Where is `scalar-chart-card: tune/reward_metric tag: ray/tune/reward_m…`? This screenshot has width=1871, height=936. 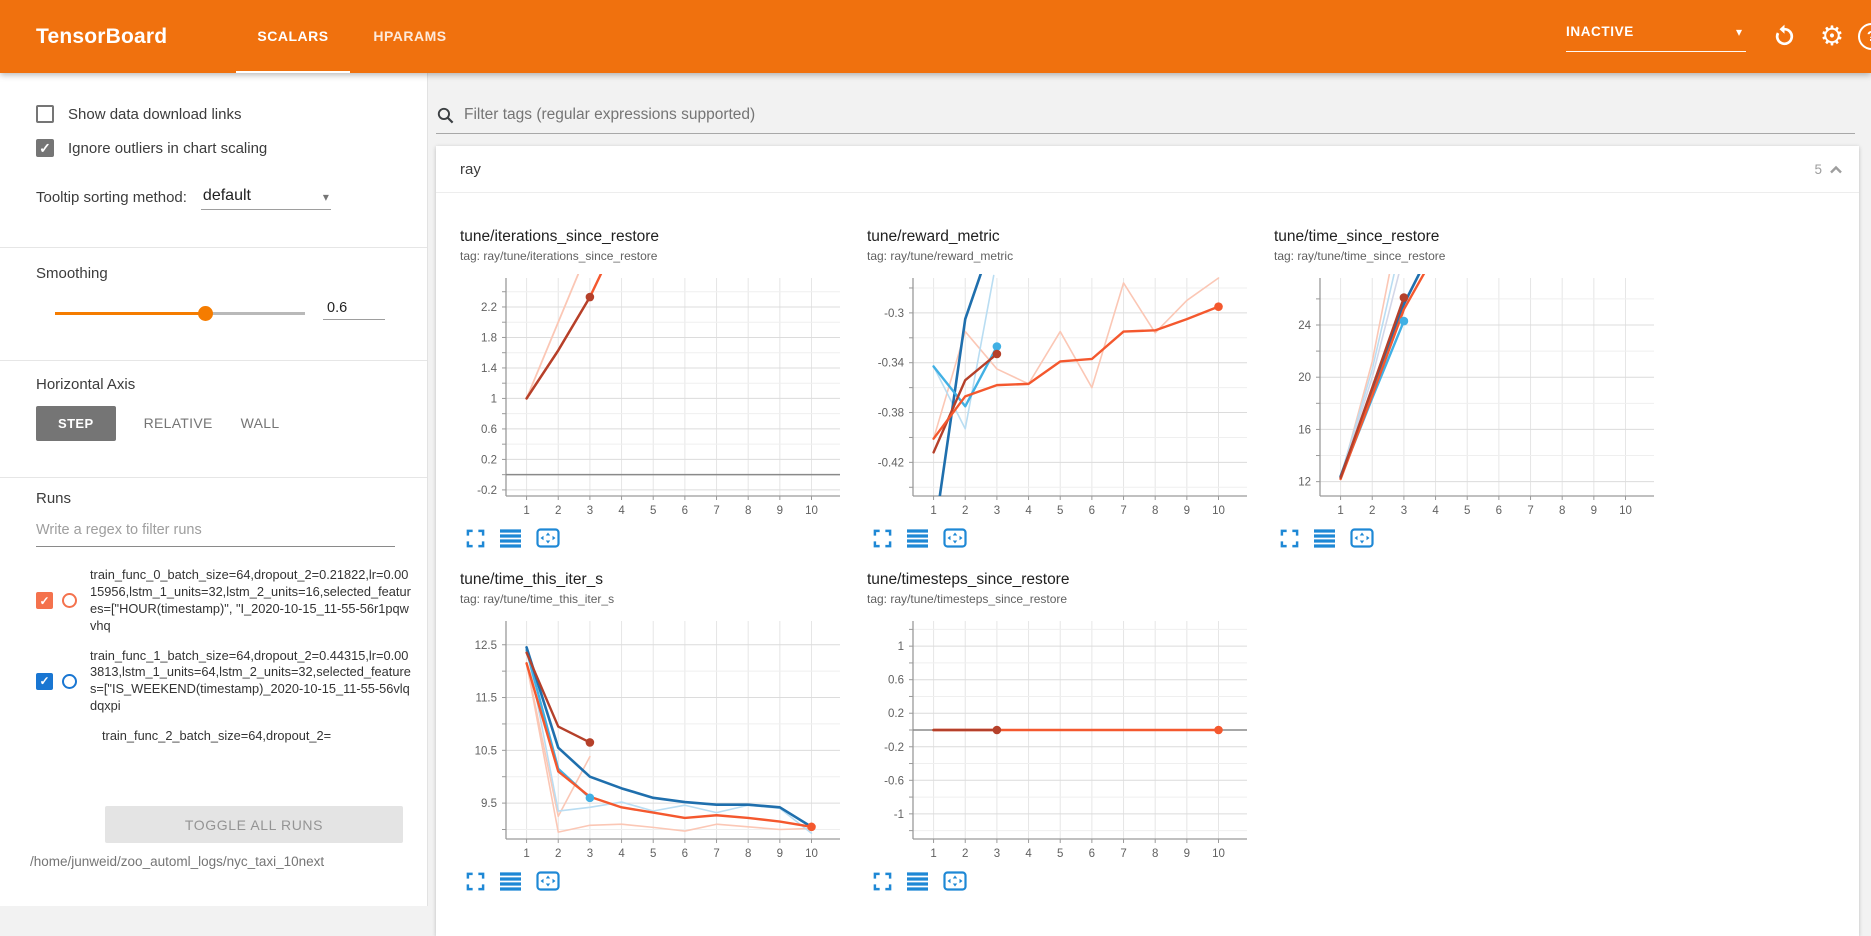 scalar-chart-card: tune/reward_metric tag: ray/tune/reward_m… is located at coordinates (1067, 390).